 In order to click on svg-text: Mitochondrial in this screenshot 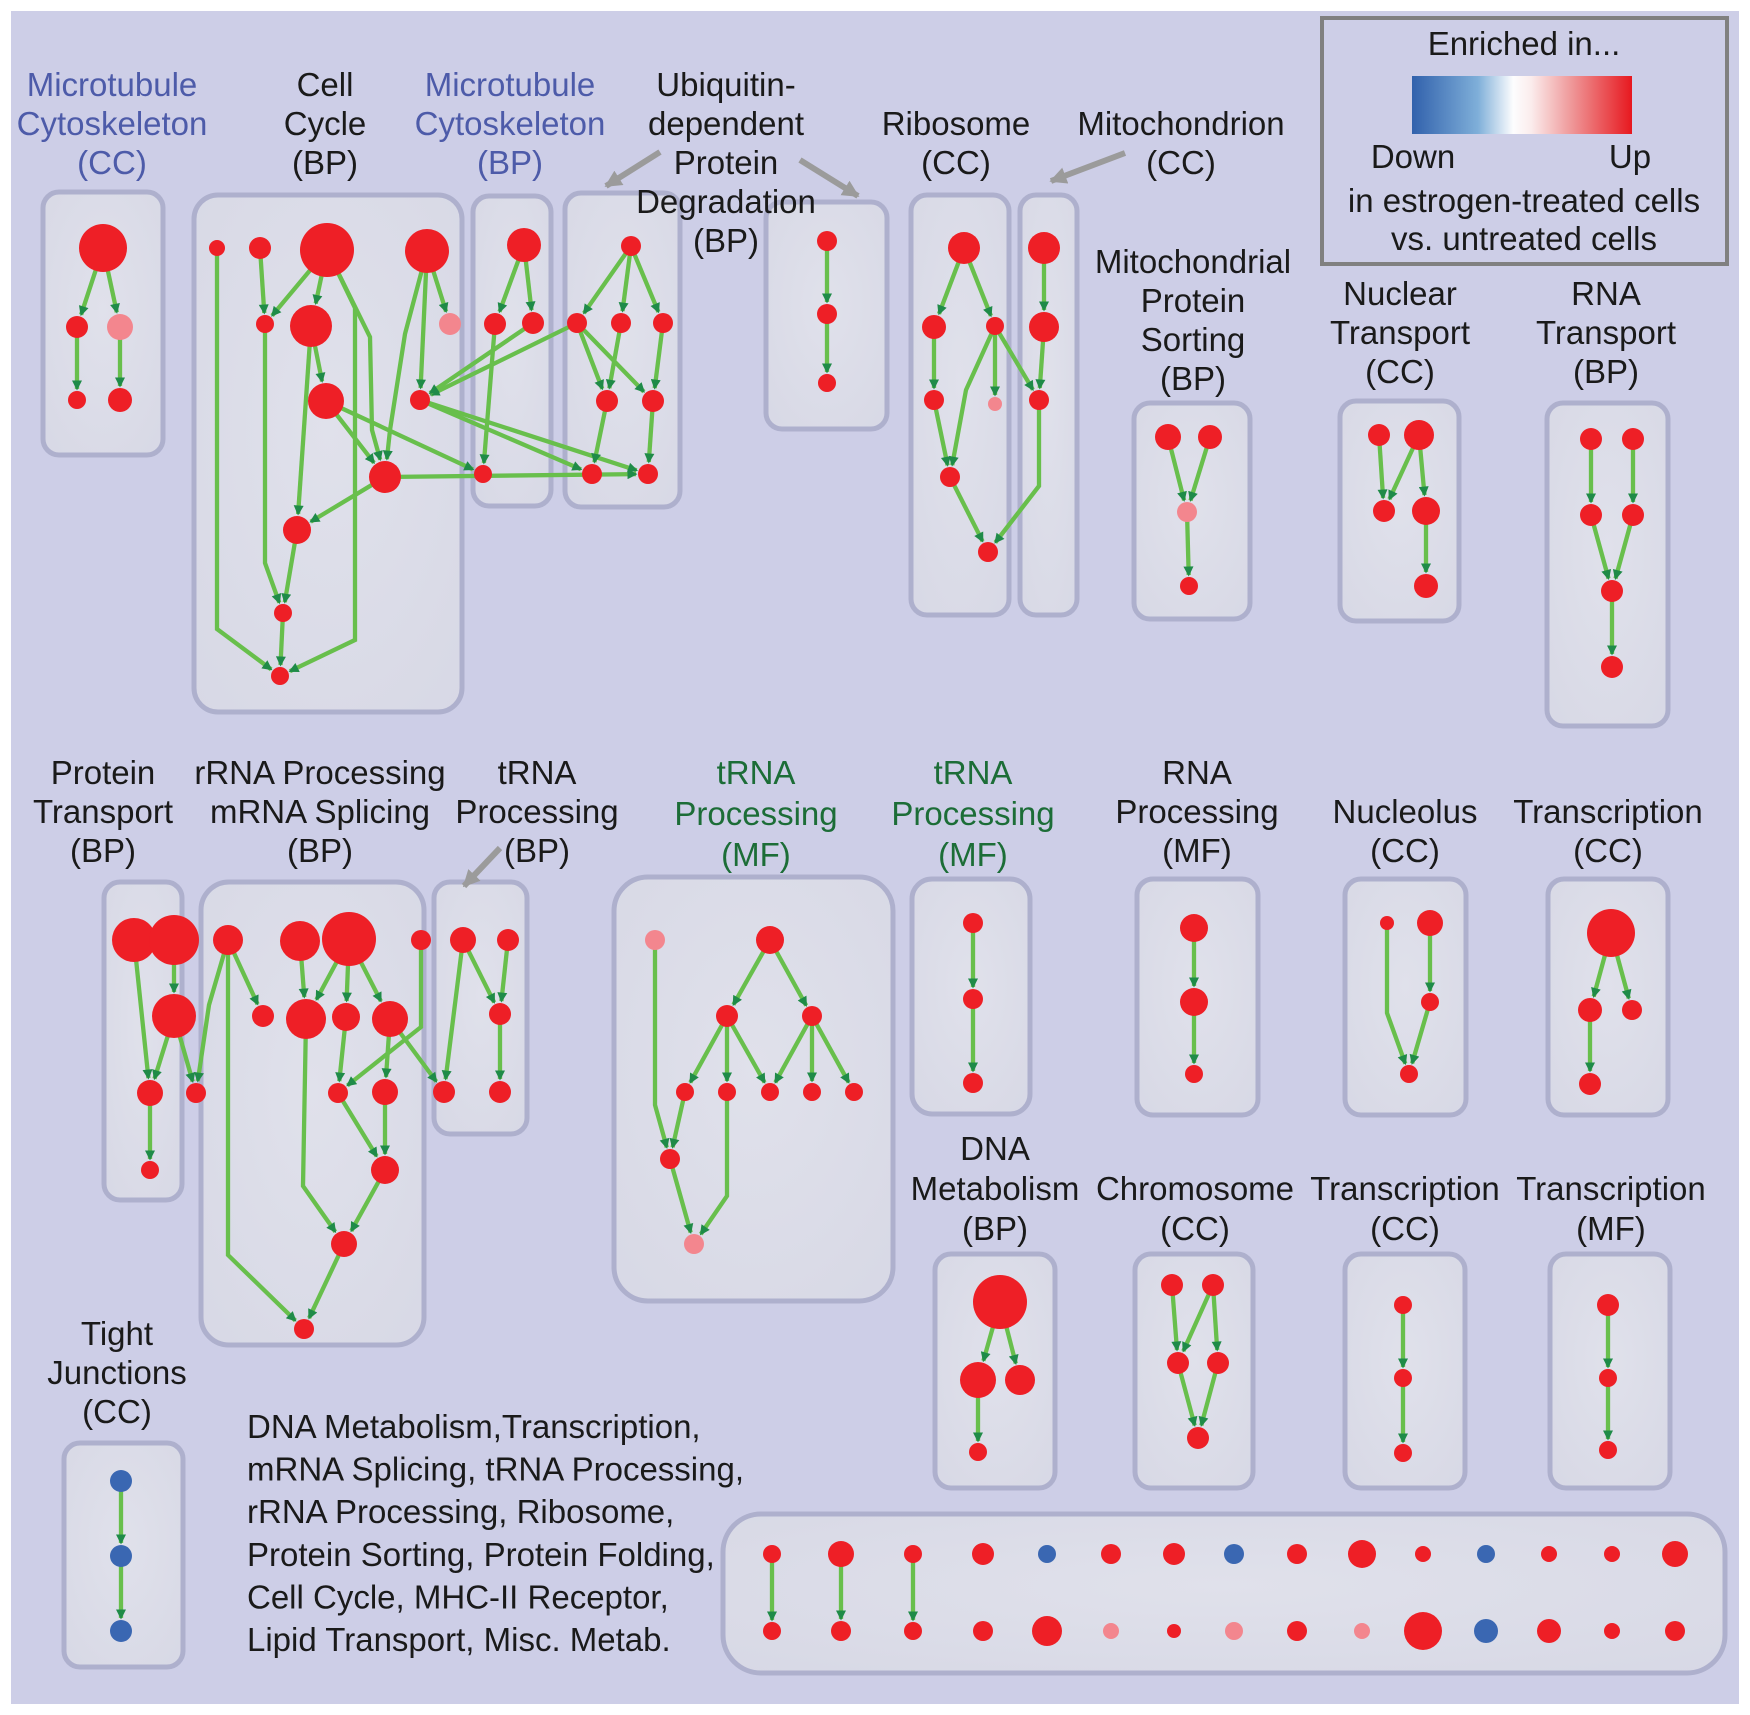, I will do `click(1193, 261)`.